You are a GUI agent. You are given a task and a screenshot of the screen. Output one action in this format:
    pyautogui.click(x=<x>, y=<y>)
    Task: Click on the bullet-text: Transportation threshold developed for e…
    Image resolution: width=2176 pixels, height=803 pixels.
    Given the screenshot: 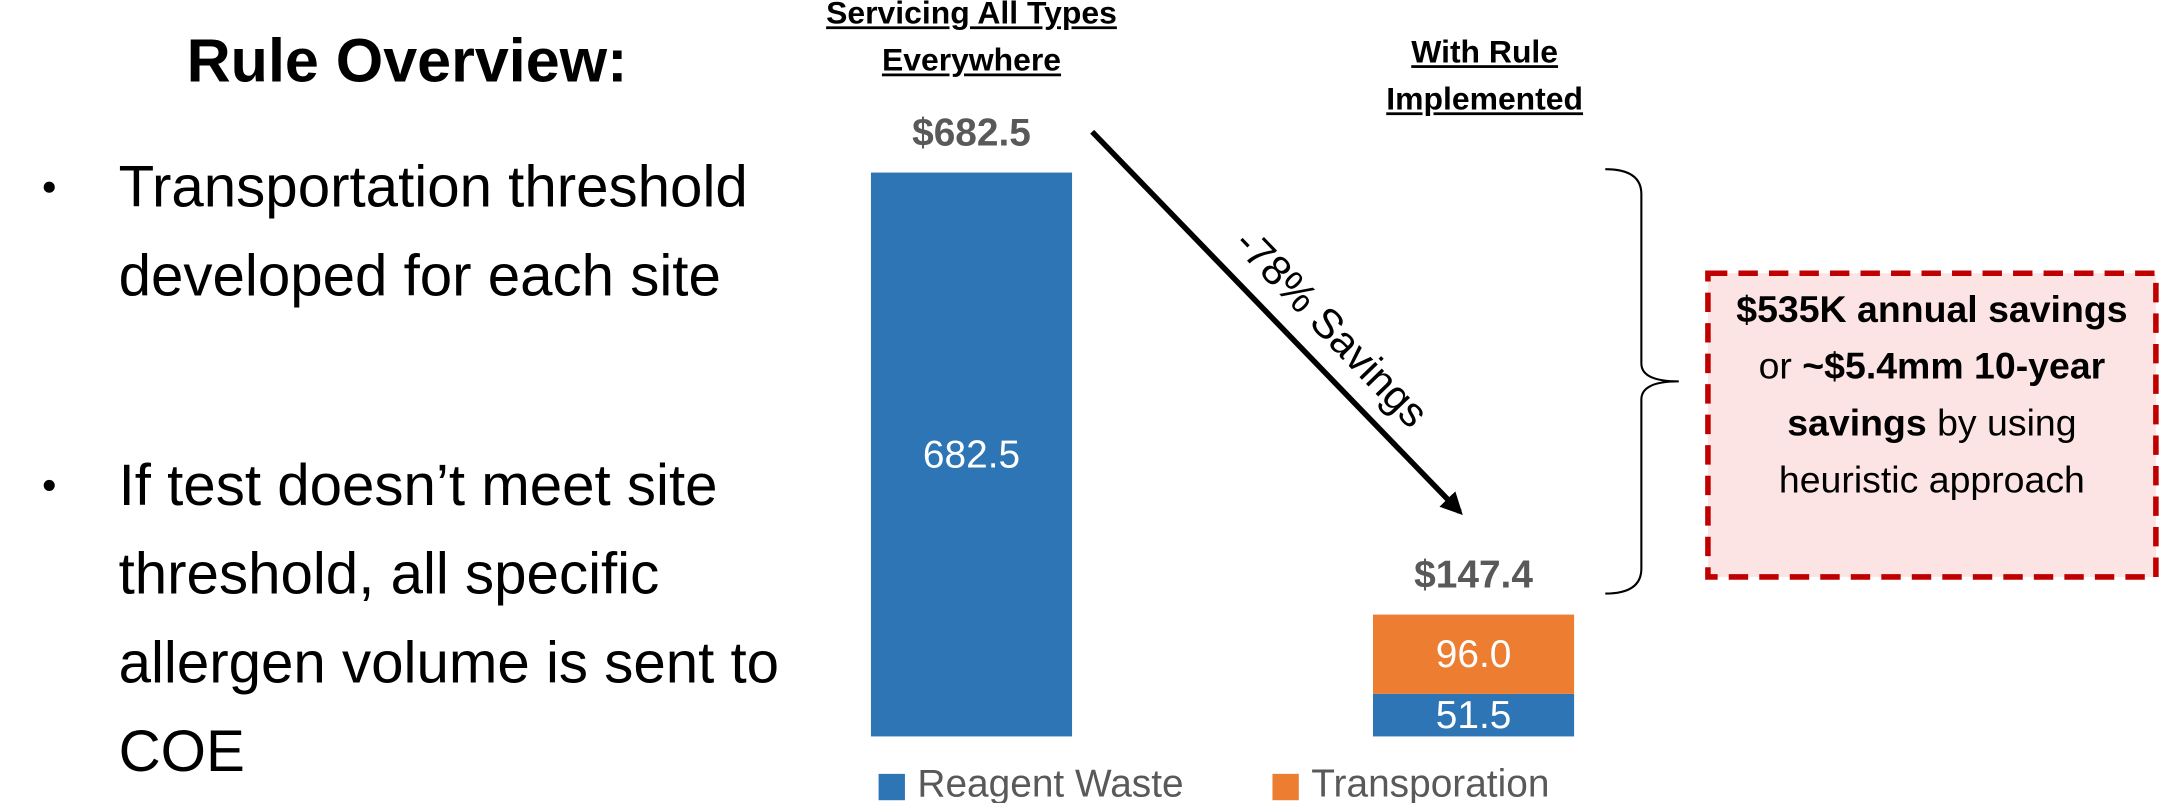 What is the action you would take?
    pyautogui.click(x=433, y=230)
    